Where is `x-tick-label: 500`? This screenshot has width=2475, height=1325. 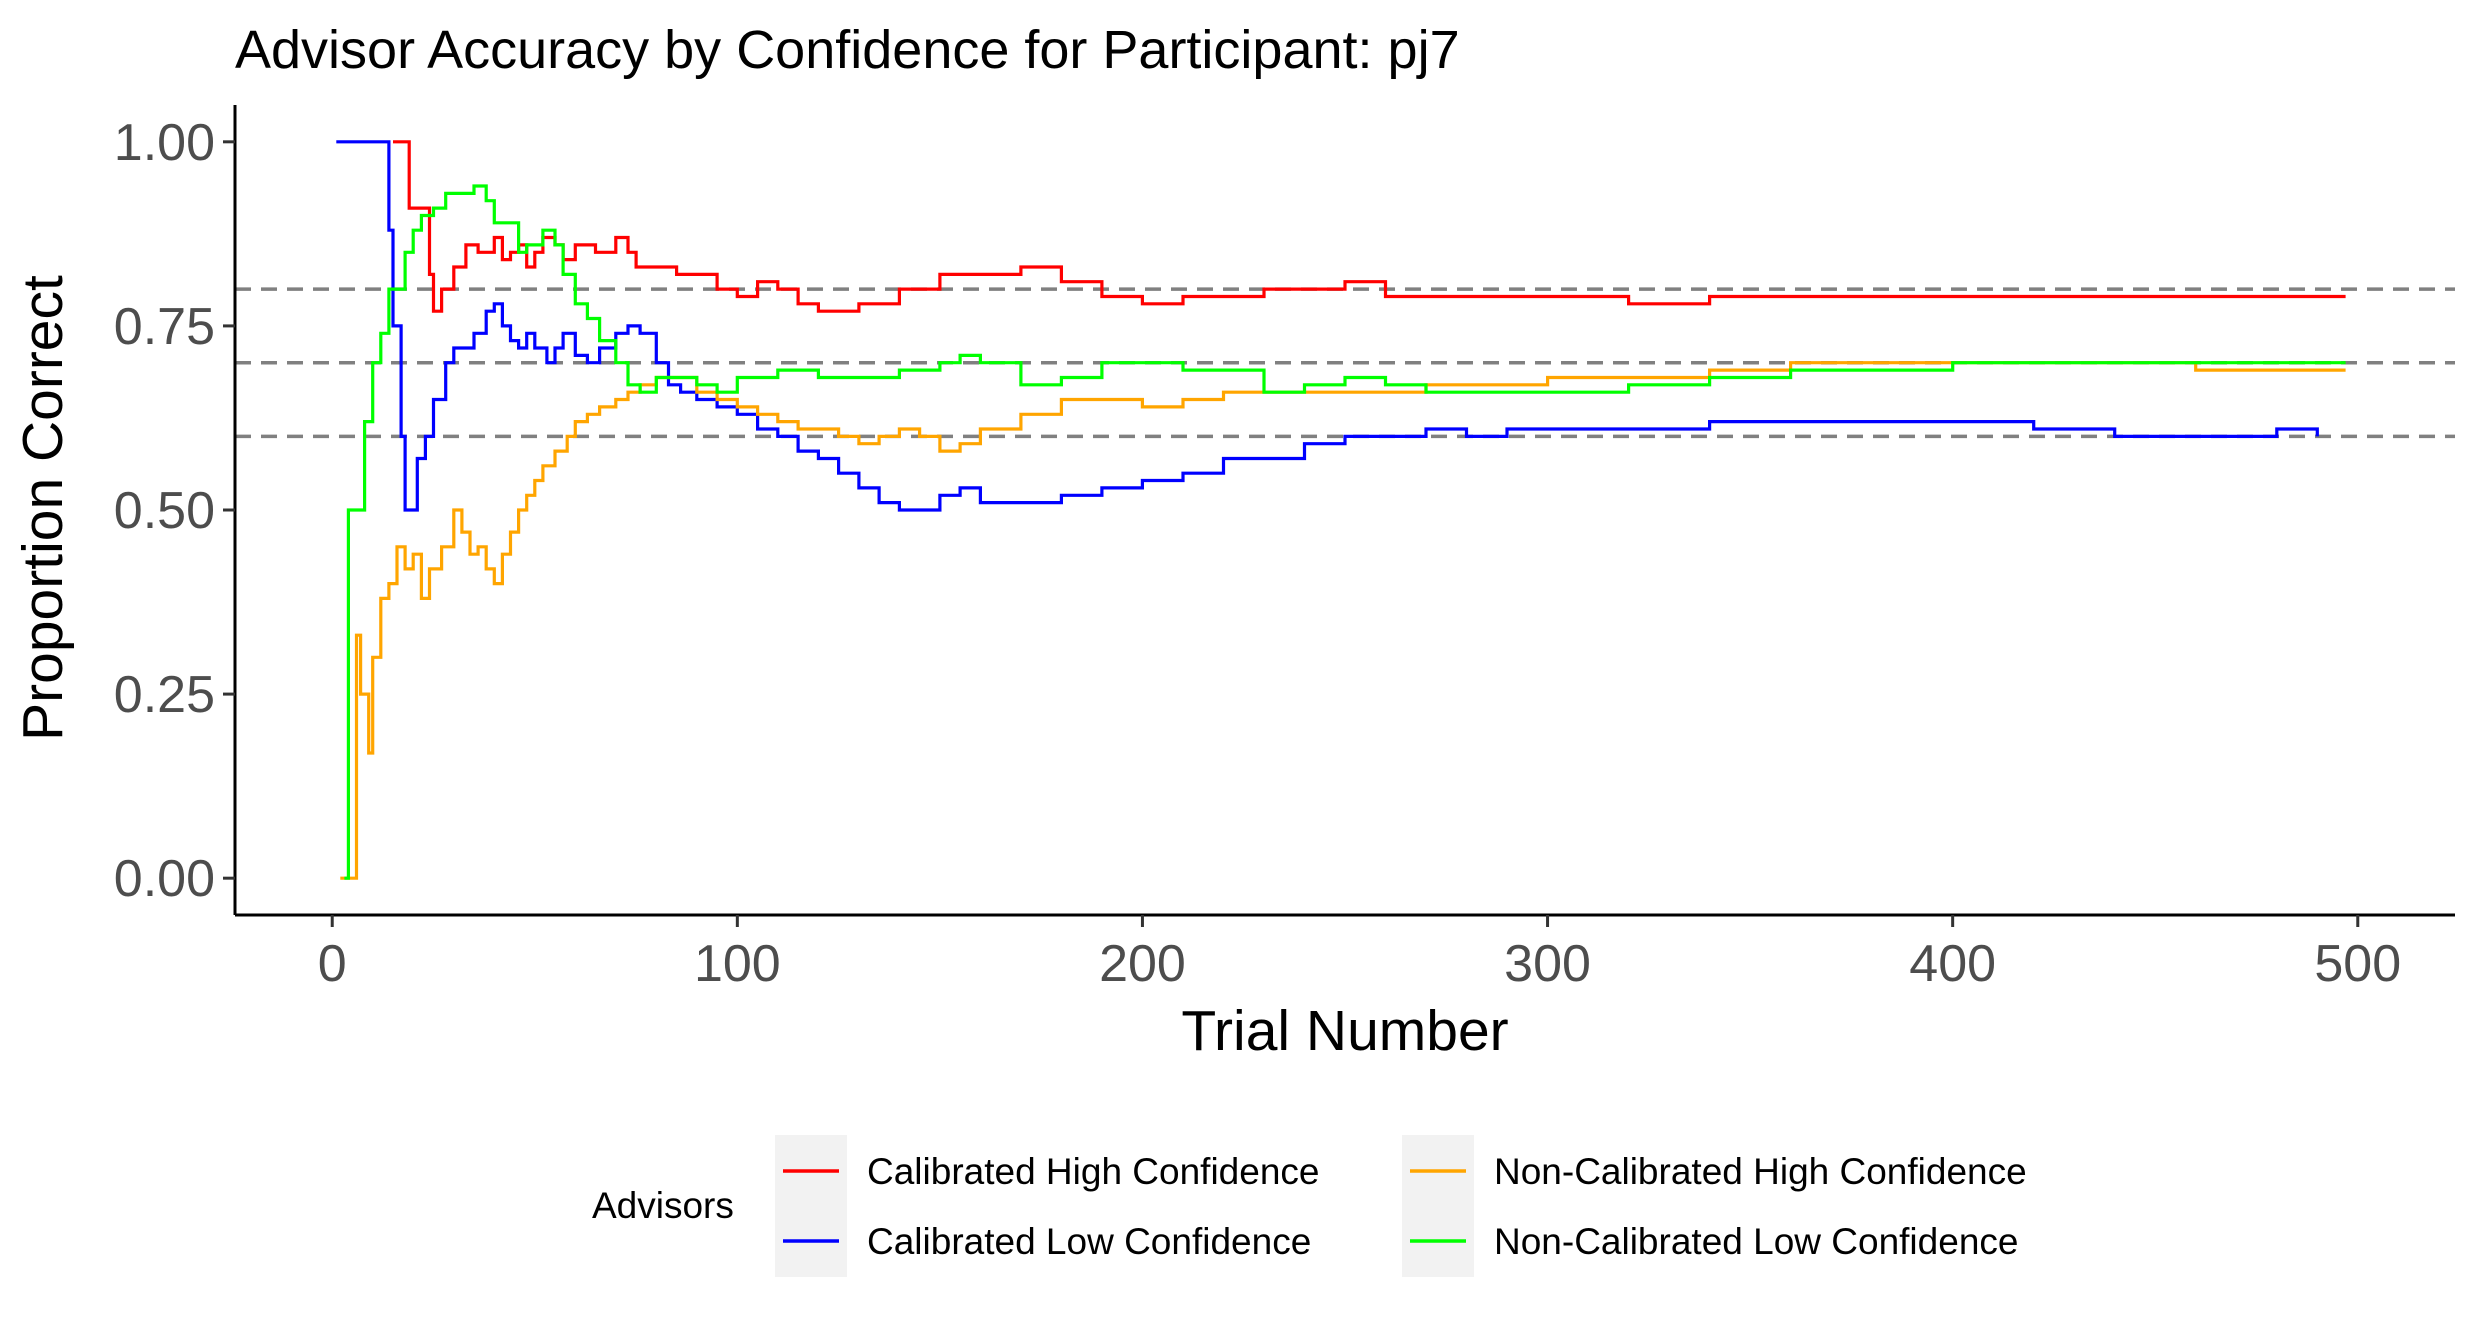
x-tick-label: 500 is located at coordinates (2357, 964).